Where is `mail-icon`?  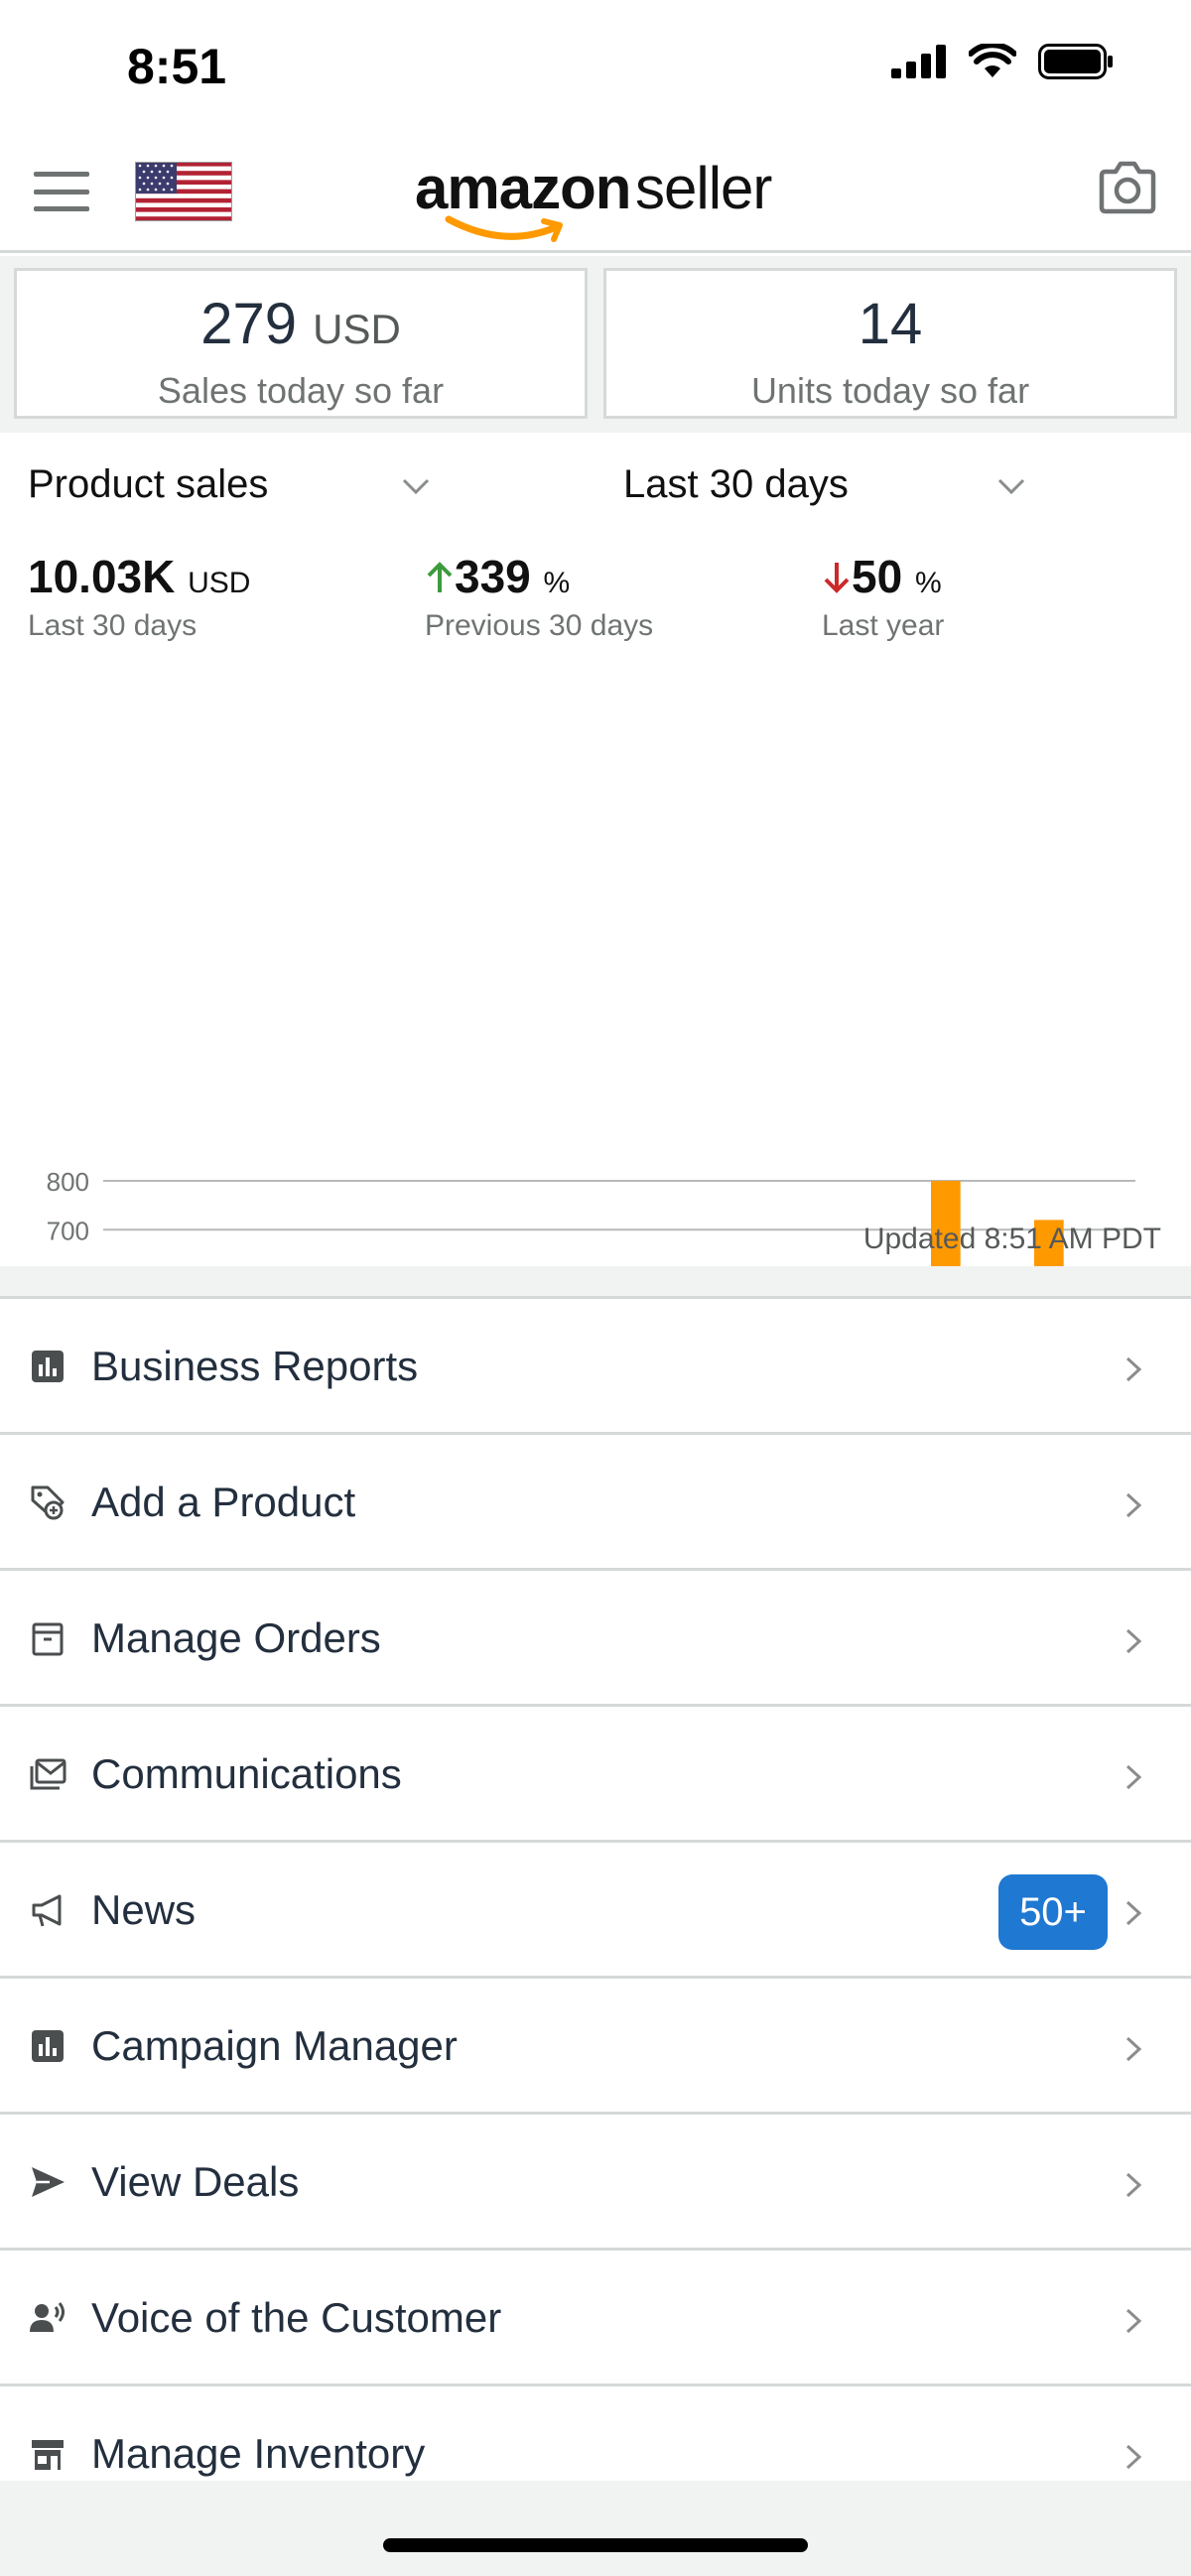
mail-icon is located at coordinates (48, 1774).